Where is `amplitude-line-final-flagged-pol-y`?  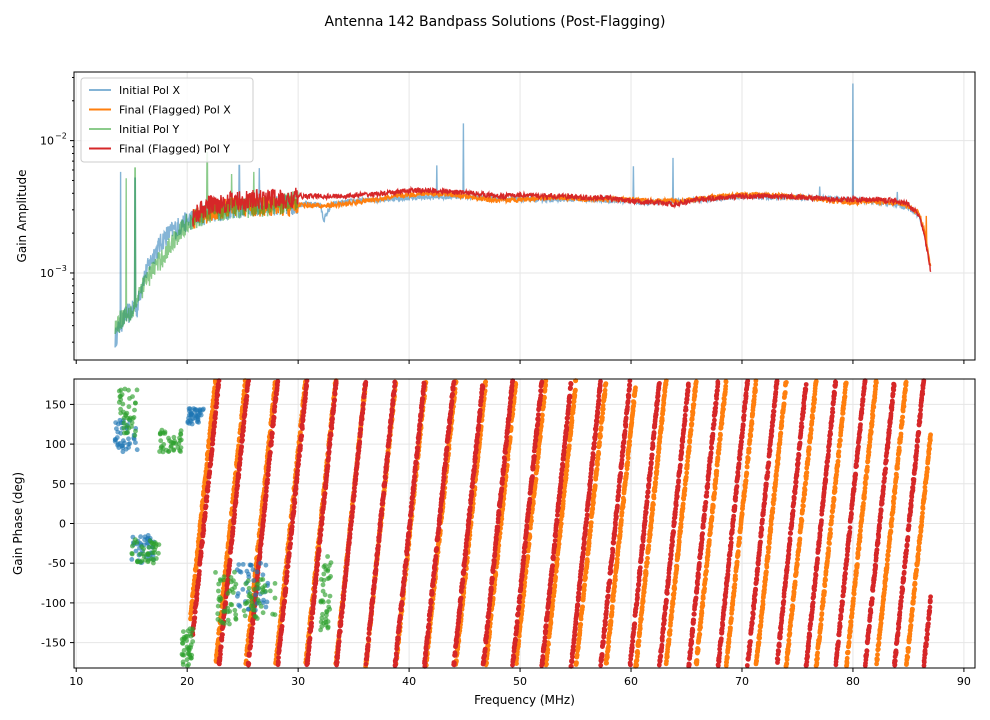 amplitude-line-final-flagged-pol-y is located at coordinates (562, 228).